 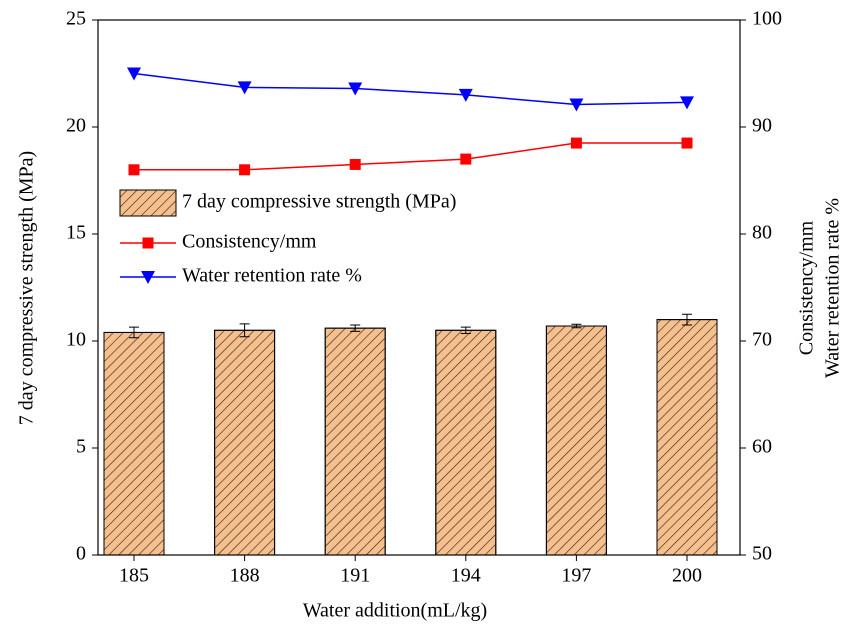 What do you see at coordinates (81, 554) in the screenshot?
I see `y-tick-label: 0` at bounding box center [81, 554].